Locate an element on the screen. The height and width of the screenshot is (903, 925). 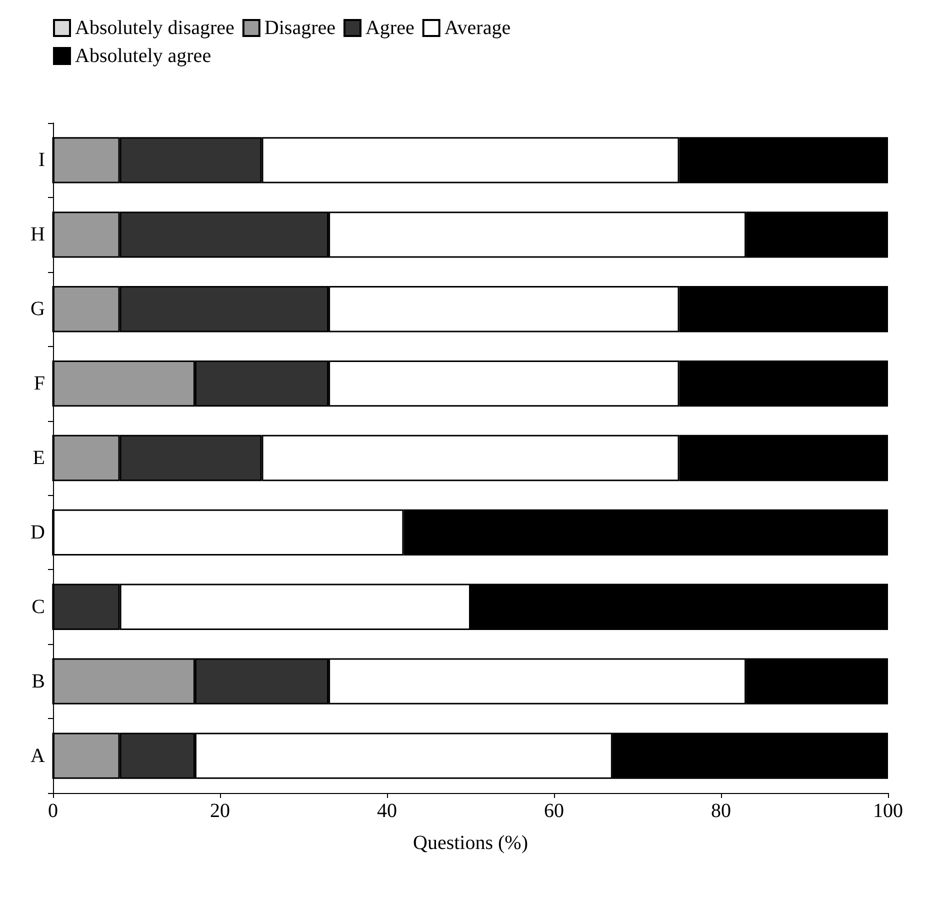
legend-label: Absolutely disagree is located at coordinates (155, 28).